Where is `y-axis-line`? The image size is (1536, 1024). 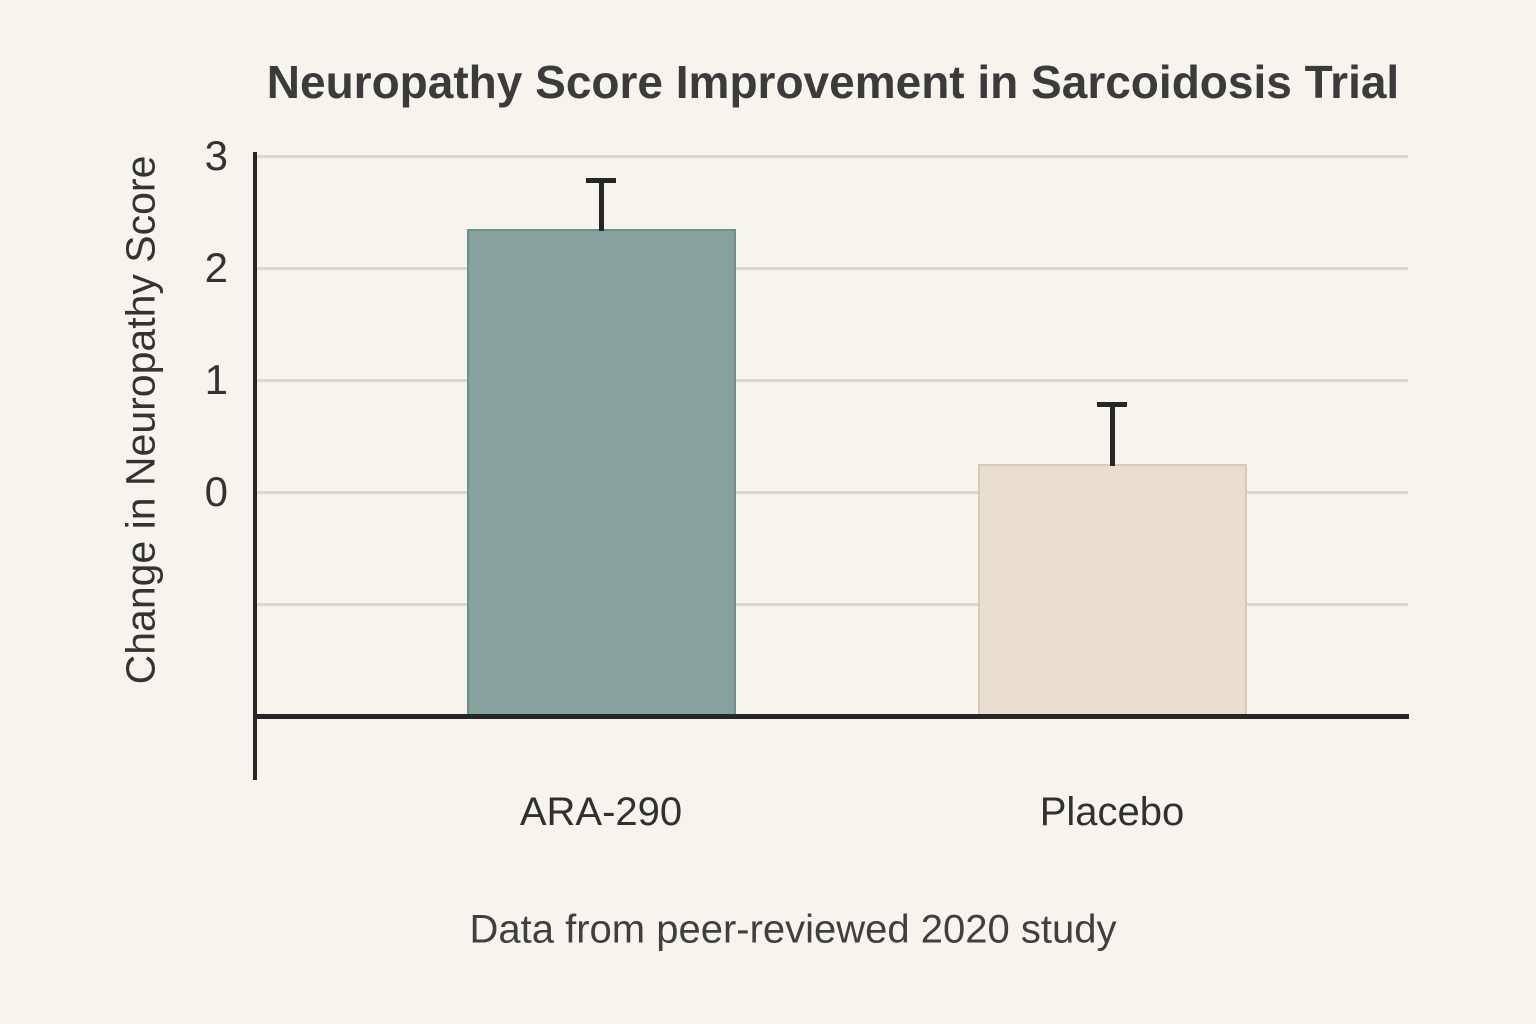
y-axis-line is located at coordinates (255, 466).